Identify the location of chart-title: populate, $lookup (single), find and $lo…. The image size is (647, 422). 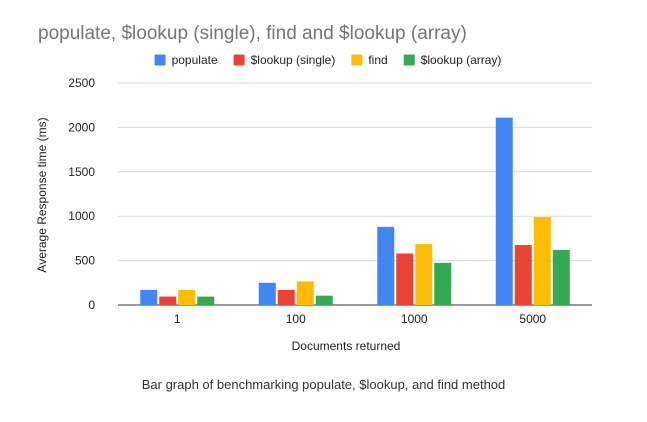
(252, 33).